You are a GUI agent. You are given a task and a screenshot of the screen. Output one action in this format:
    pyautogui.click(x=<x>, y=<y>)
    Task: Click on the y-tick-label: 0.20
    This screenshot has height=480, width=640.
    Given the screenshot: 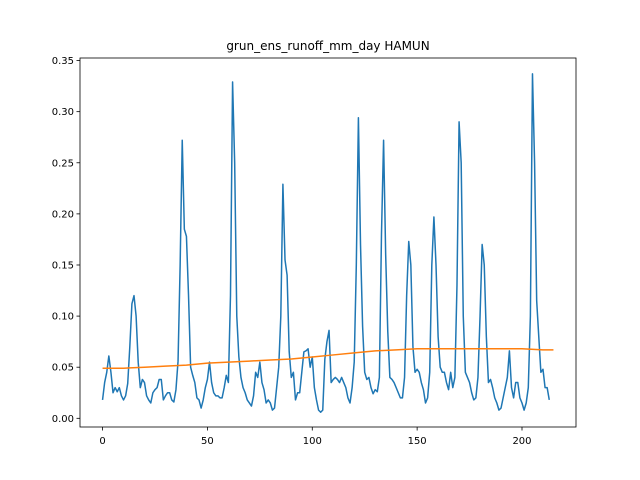 What is the action you would take?
    pyautogui.click(x=63, y=214)
    